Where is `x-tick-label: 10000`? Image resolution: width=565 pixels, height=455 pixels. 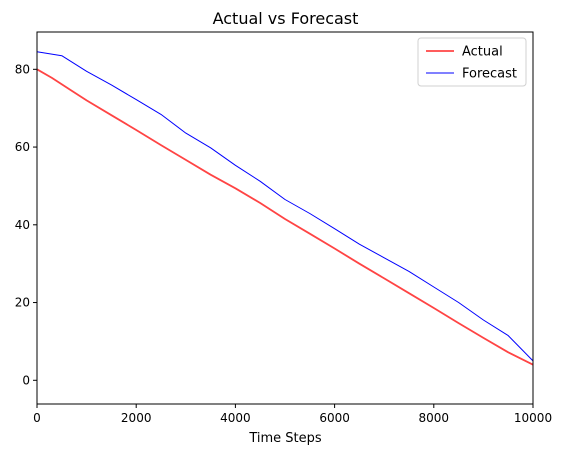
x-tick-label: 10000 is located at coordinates (533, 418).